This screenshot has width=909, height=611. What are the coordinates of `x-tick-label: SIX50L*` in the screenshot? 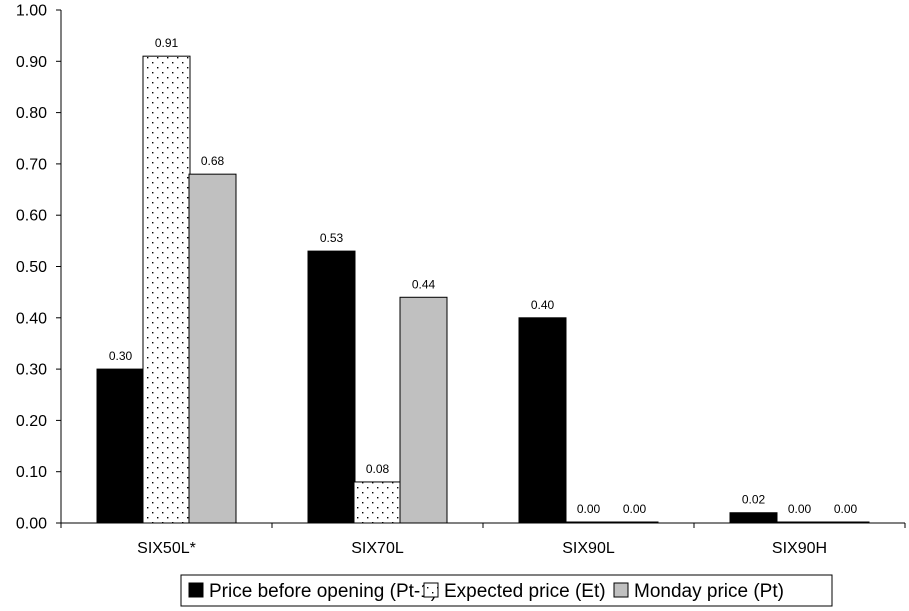 It's located at (166, 548).